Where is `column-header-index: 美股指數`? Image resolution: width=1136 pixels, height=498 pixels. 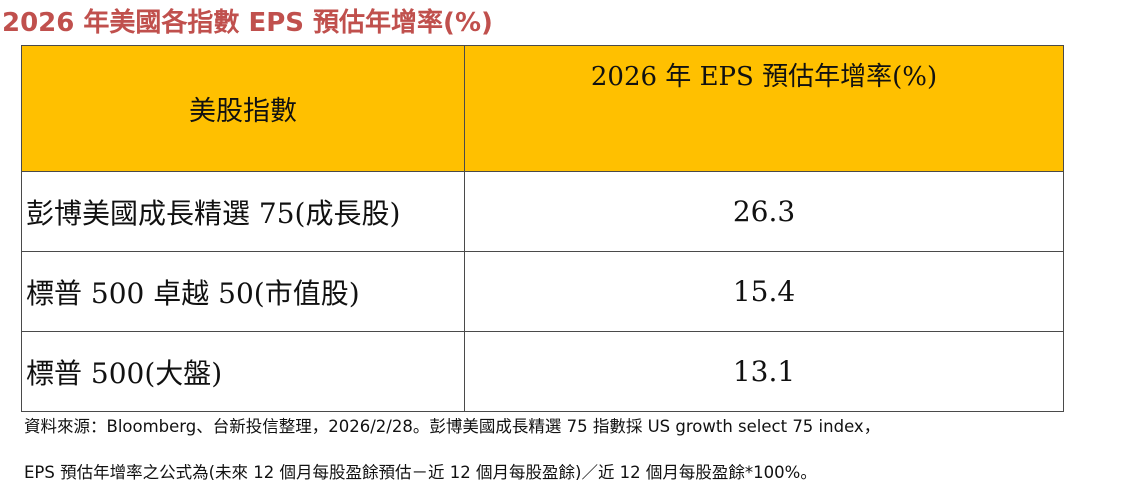 column-header-index: 美股指數 is located at coordinates (243, 108).